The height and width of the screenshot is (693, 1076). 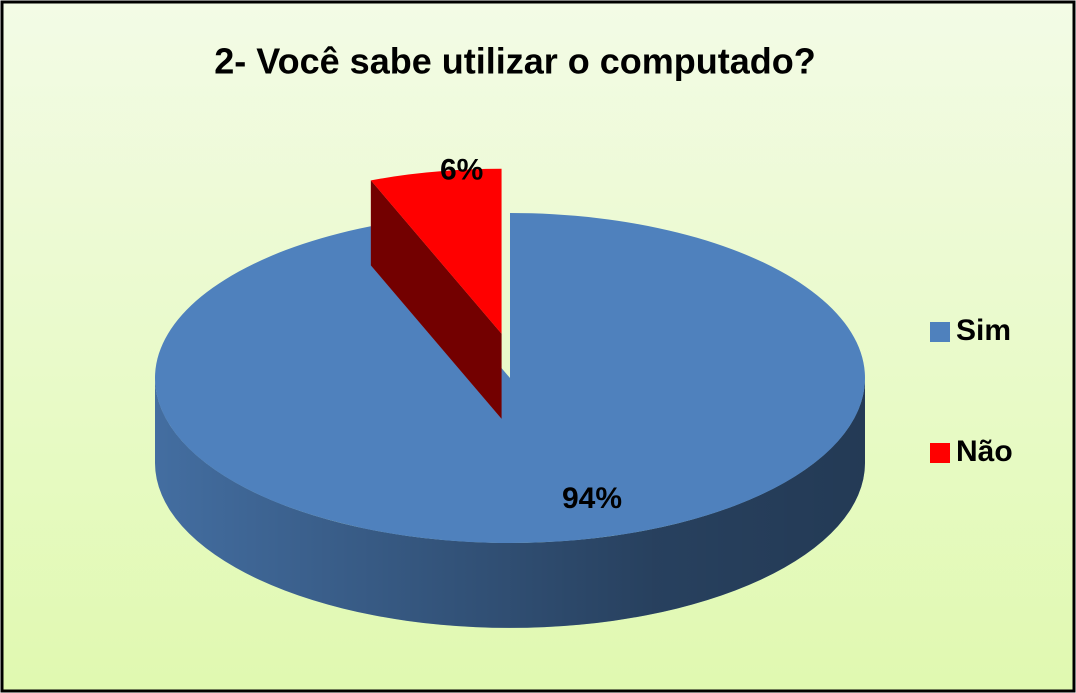 What do you see at coordinates (461, 170) in the screenshot?
I see `data-label: 6%` at bounding box center [461, 170].